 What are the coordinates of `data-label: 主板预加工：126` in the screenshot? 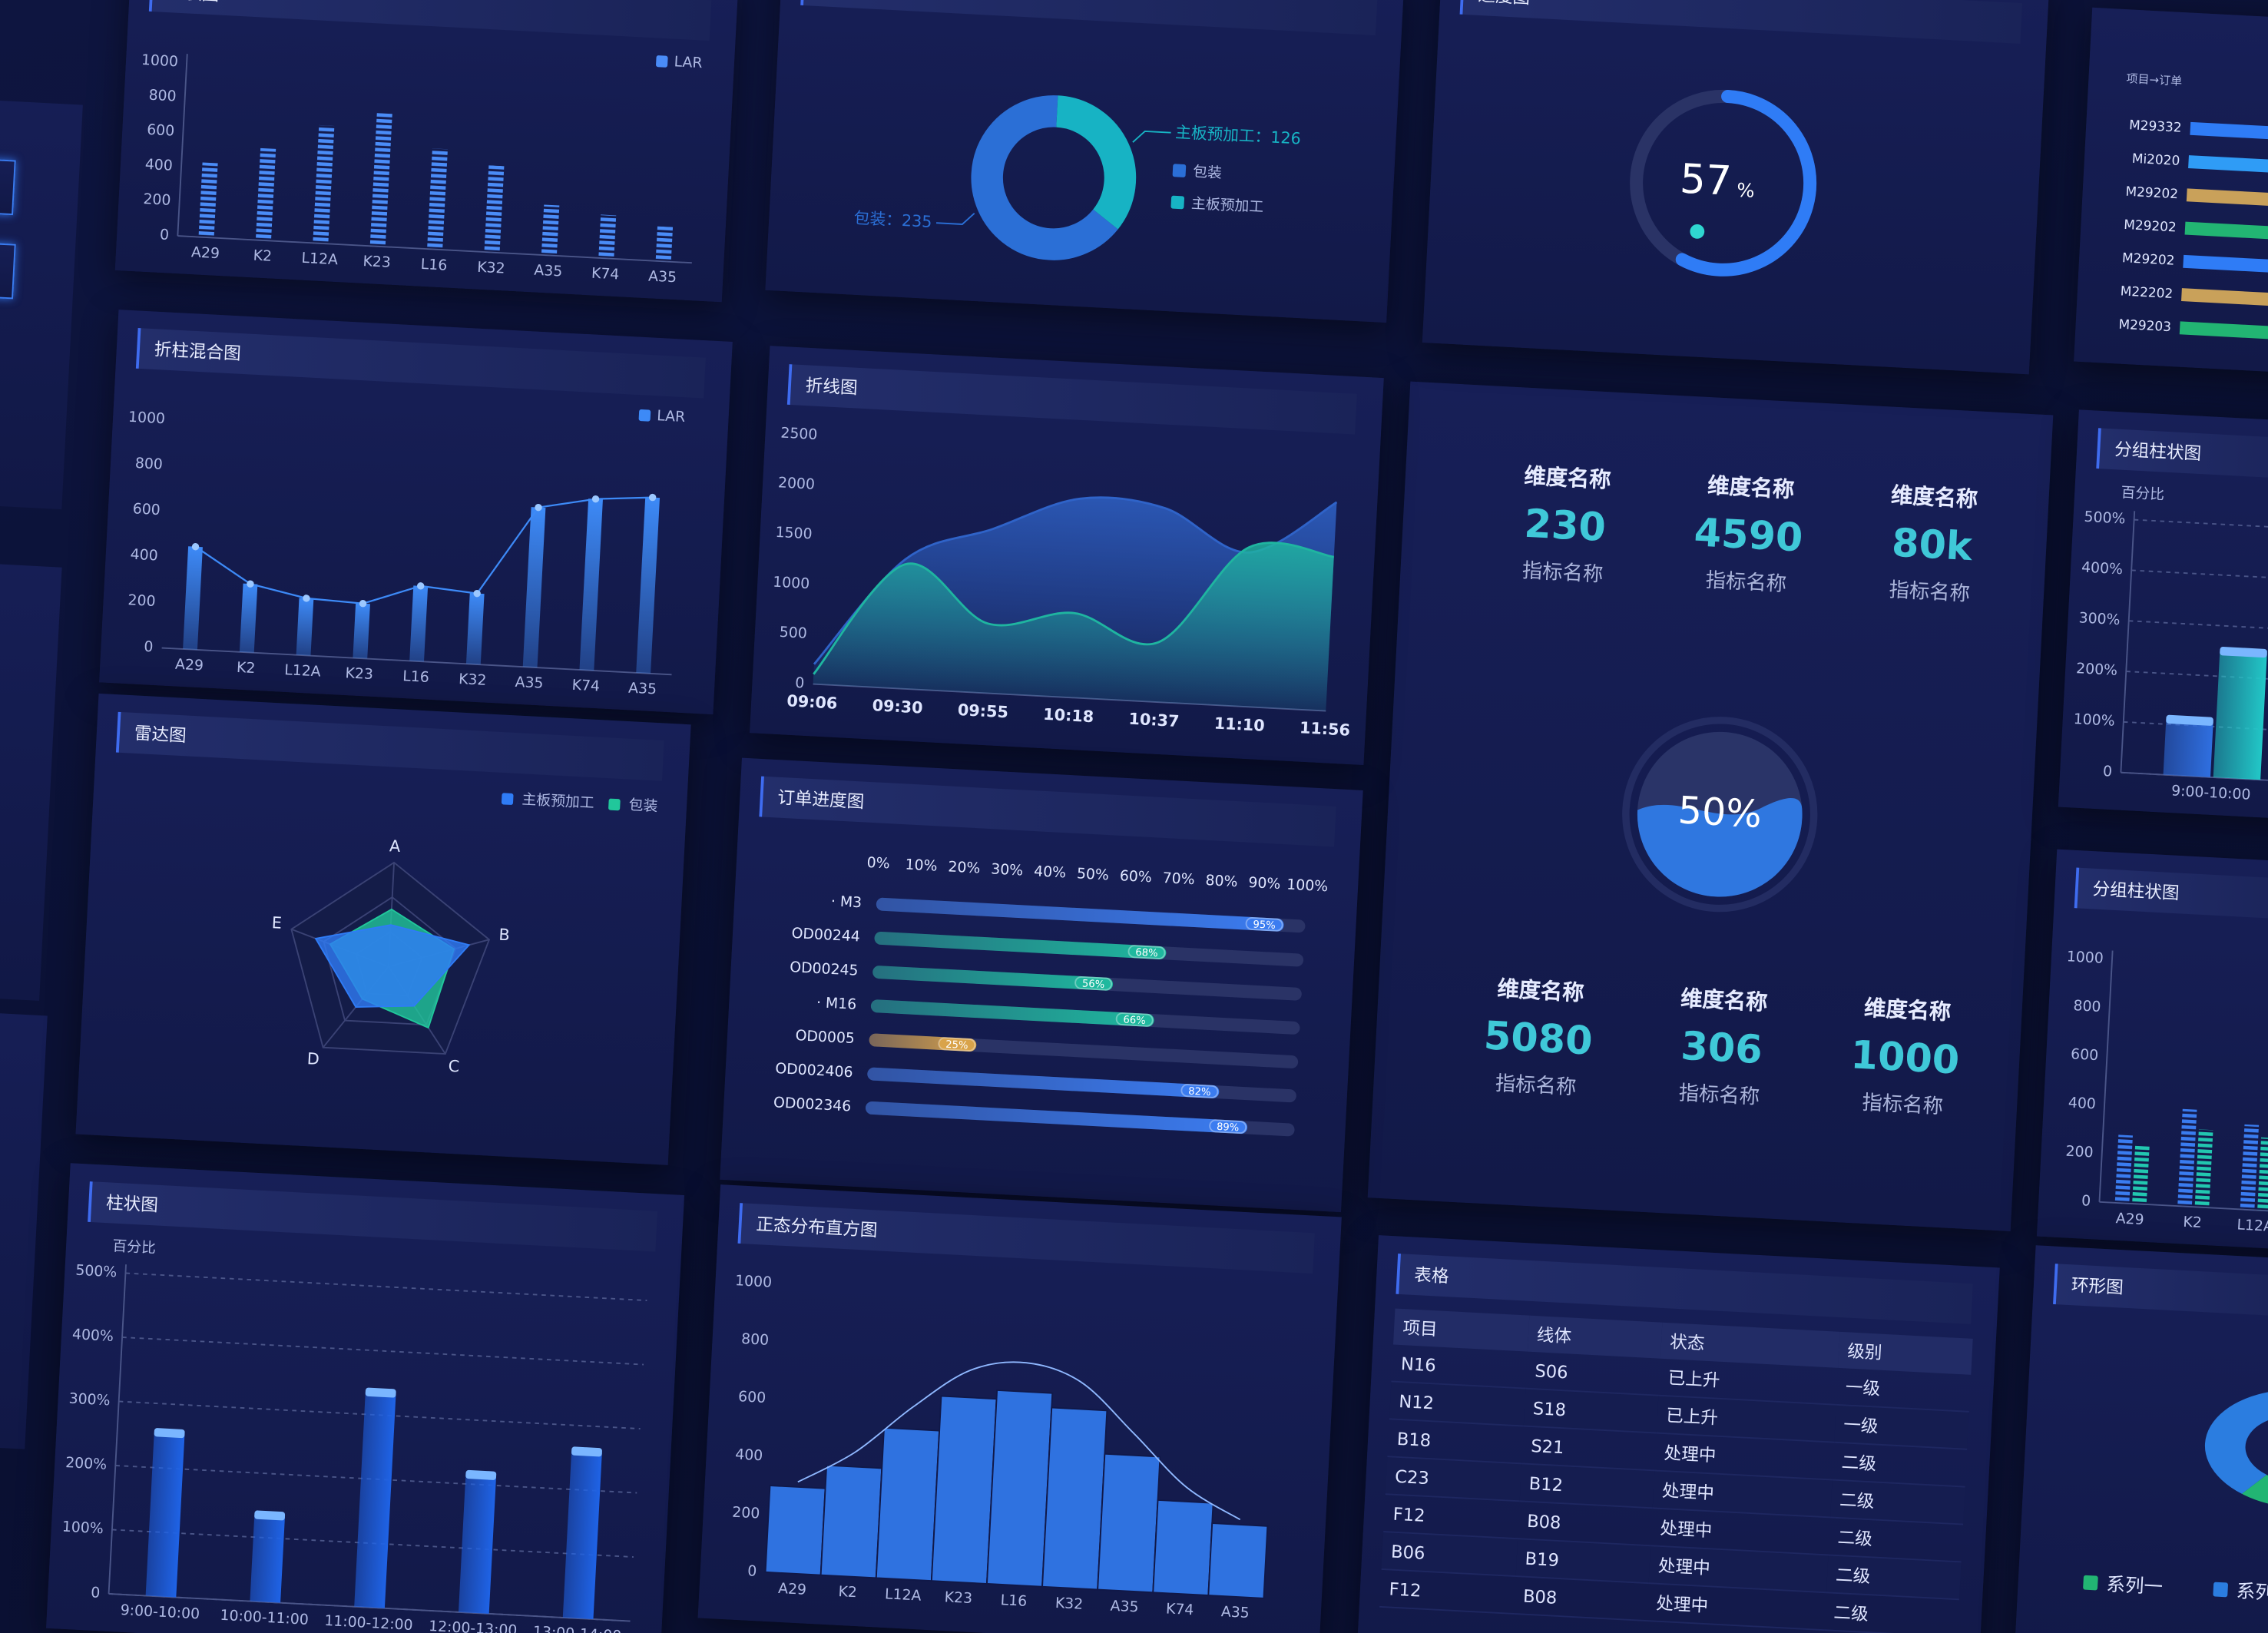 It's located at (1238, 135).